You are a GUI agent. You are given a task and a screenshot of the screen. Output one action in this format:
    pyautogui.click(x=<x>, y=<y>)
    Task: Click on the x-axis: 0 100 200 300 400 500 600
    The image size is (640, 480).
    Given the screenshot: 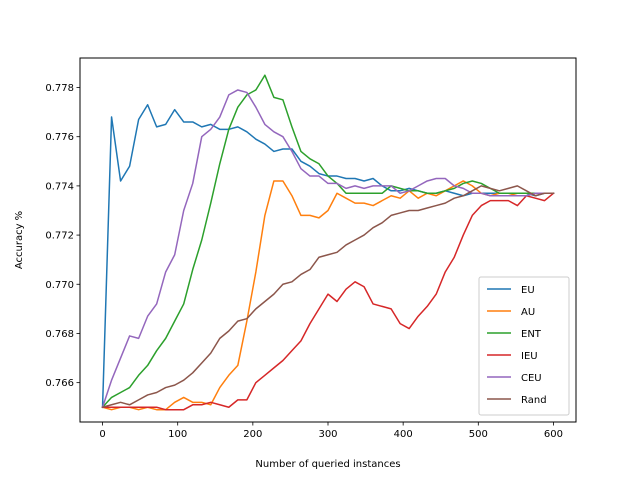 What is the action you would take?
    pyautogui.click(x=331, y=431)
    